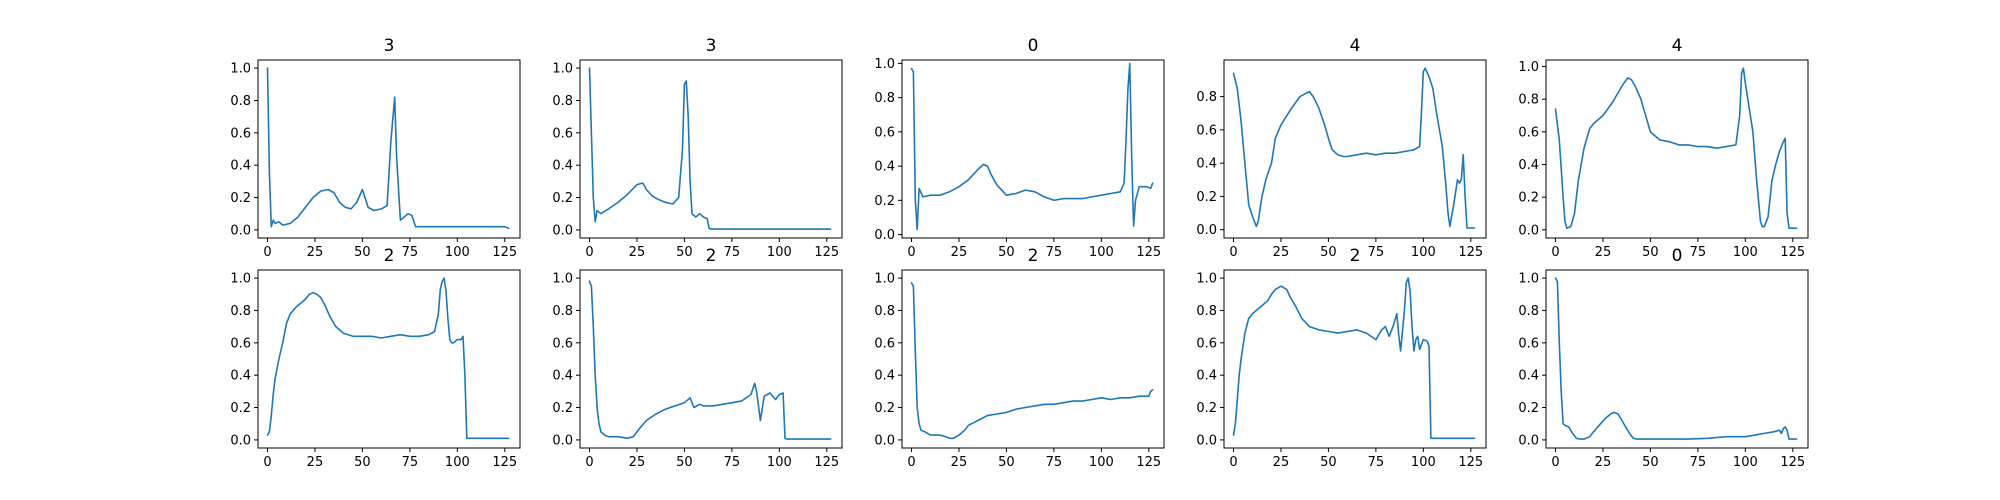 The width and height of the screenshot is (2000, 500). I want to click on subplot-10: 0 0 25 50 75 100 125 0.0 0.2 0.4 0.6 0.8 1.0, so click(1663, 358).